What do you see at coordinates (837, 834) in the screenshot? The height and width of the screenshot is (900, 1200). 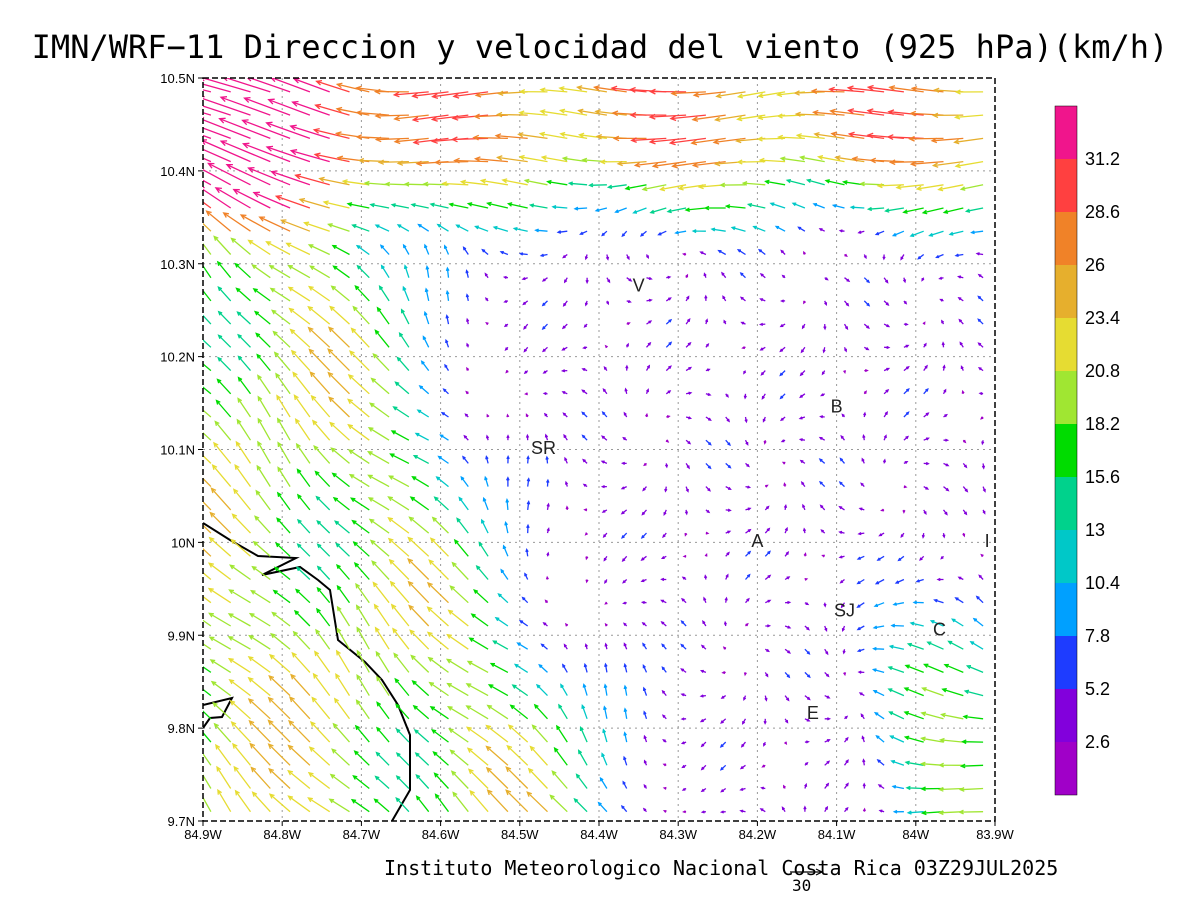 I see `x-tick-label: 84.1W` at bounding box center [837, 834].